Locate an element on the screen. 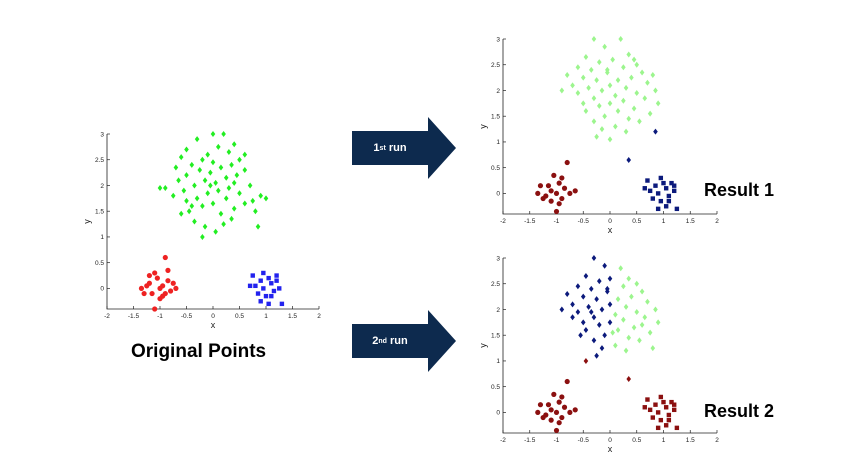 The height and width of the screenshot is (459, 843). first-run-ordinal: 1 is located at coordinates (376, 148).